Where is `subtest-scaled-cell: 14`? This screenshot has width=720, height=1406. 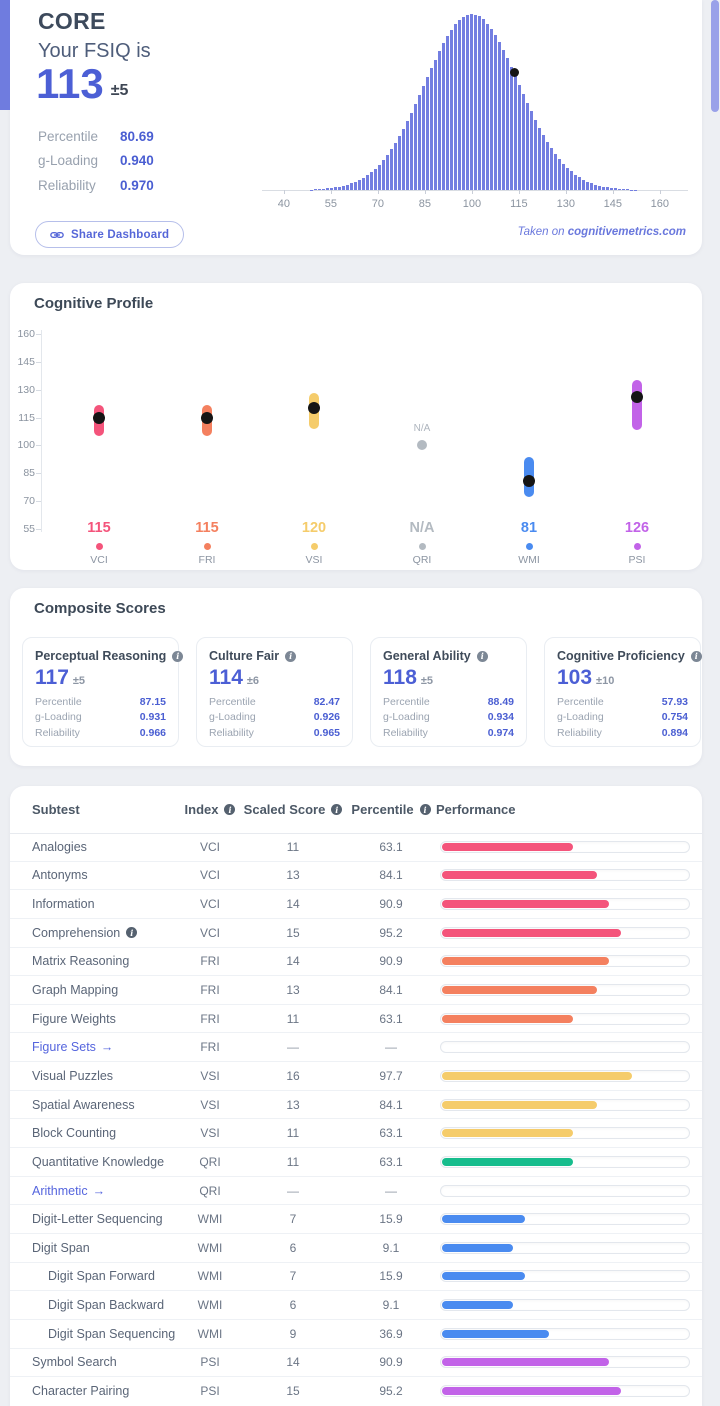 subtest-scaled-cell: 14 is located at coordinates (293, 904).